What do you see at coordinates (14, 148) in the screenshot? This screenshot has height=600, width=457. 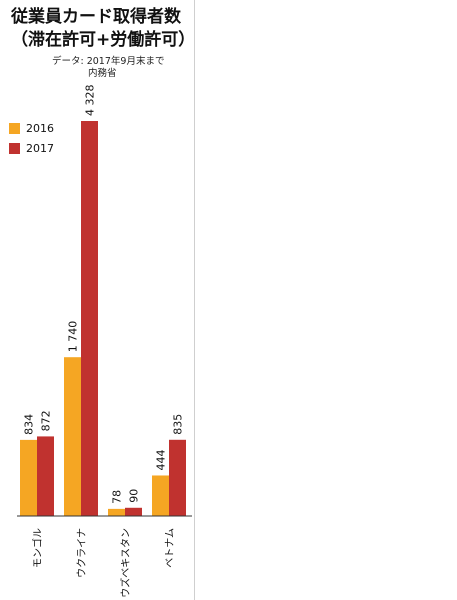 I see `legend-swatch-2017` at bounding box center [14, 148].